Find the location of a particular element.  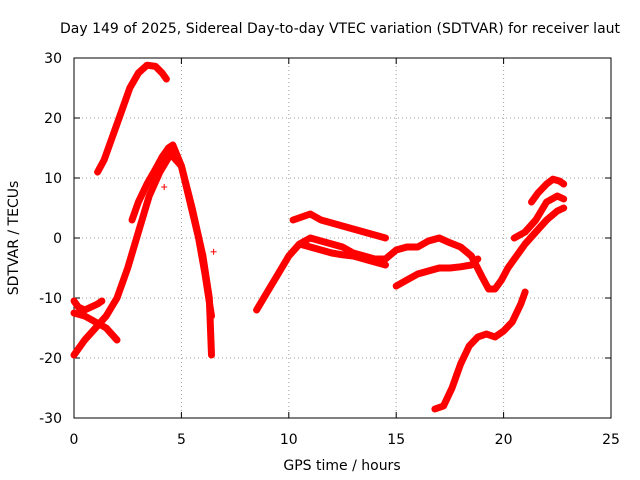

series-arc-j is located at coordinates (437, 272).